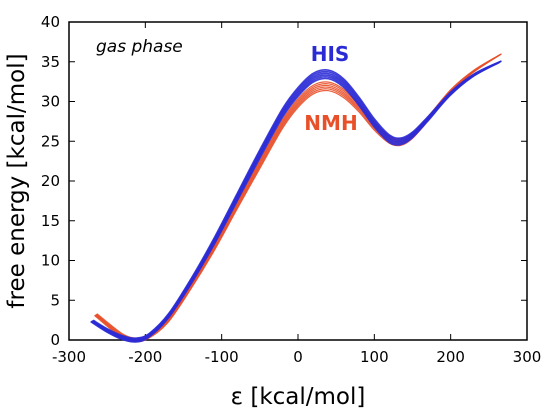  I want to click on x-axis-label: ε [kcal/mol], so click(298, 397).